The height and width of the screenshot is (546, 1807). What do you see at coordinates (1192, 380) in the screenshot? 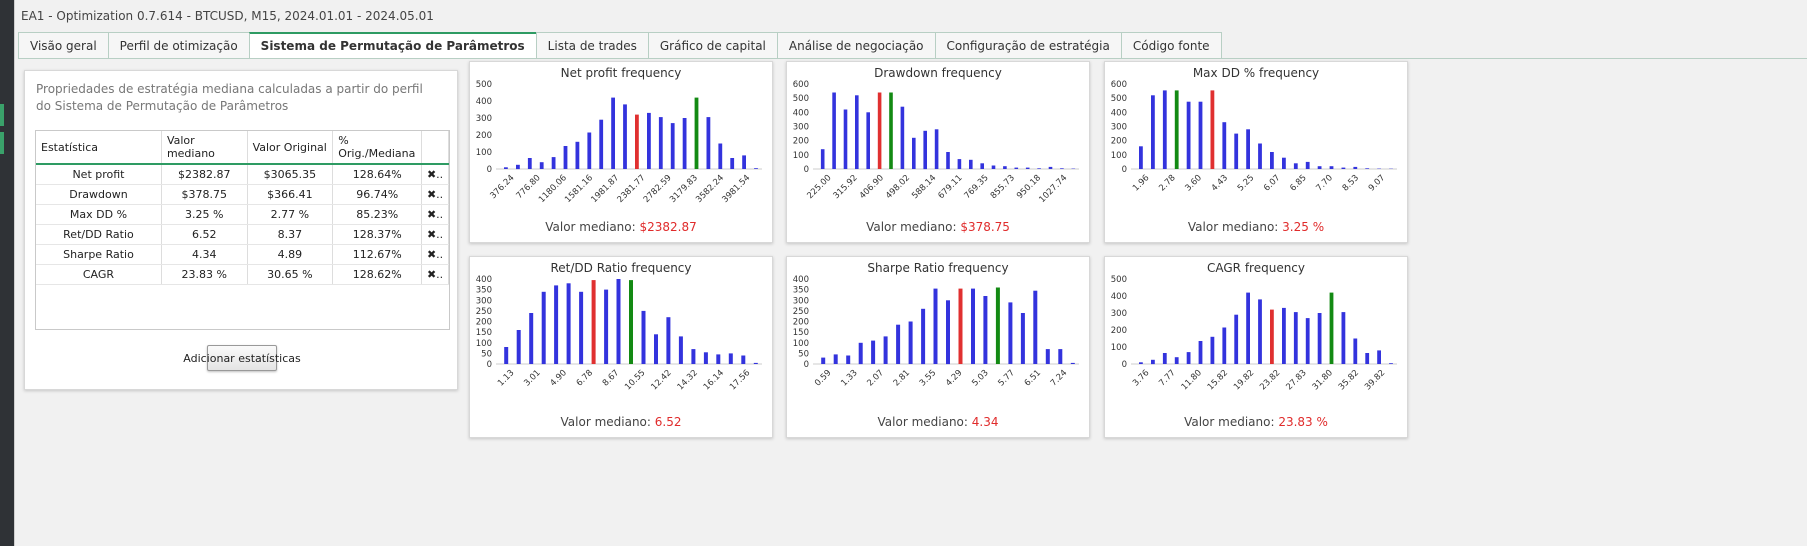
I see `x-tick-label: 11.80` at bounding box center [1192, 380].